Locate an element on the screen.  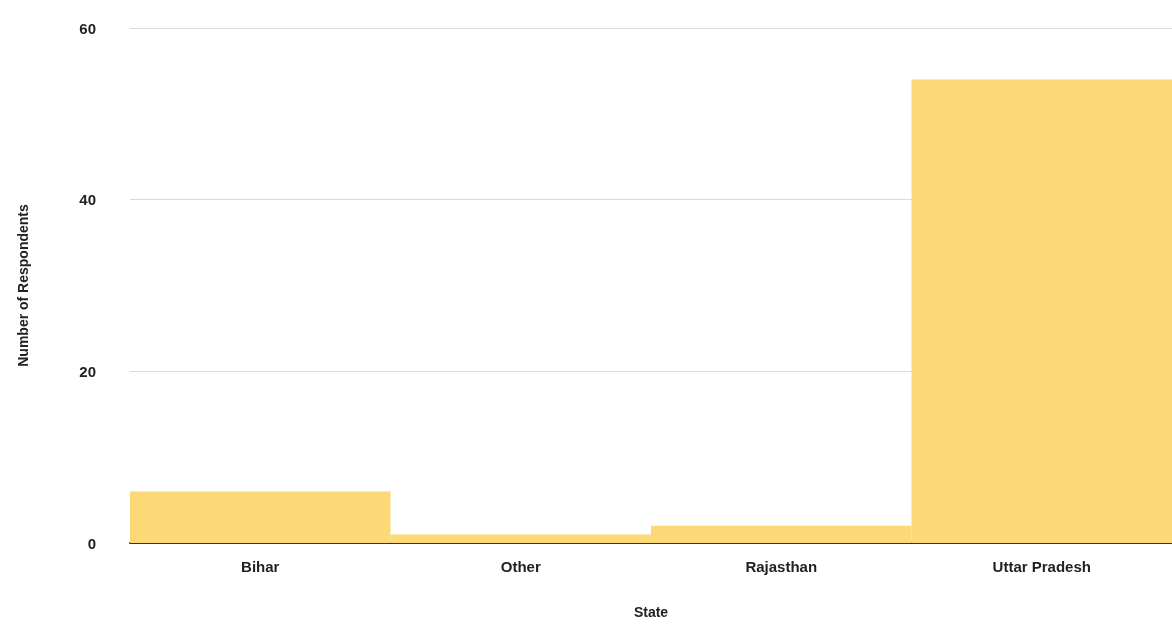
x-axis-title: State is located at coordinates (651, 612).